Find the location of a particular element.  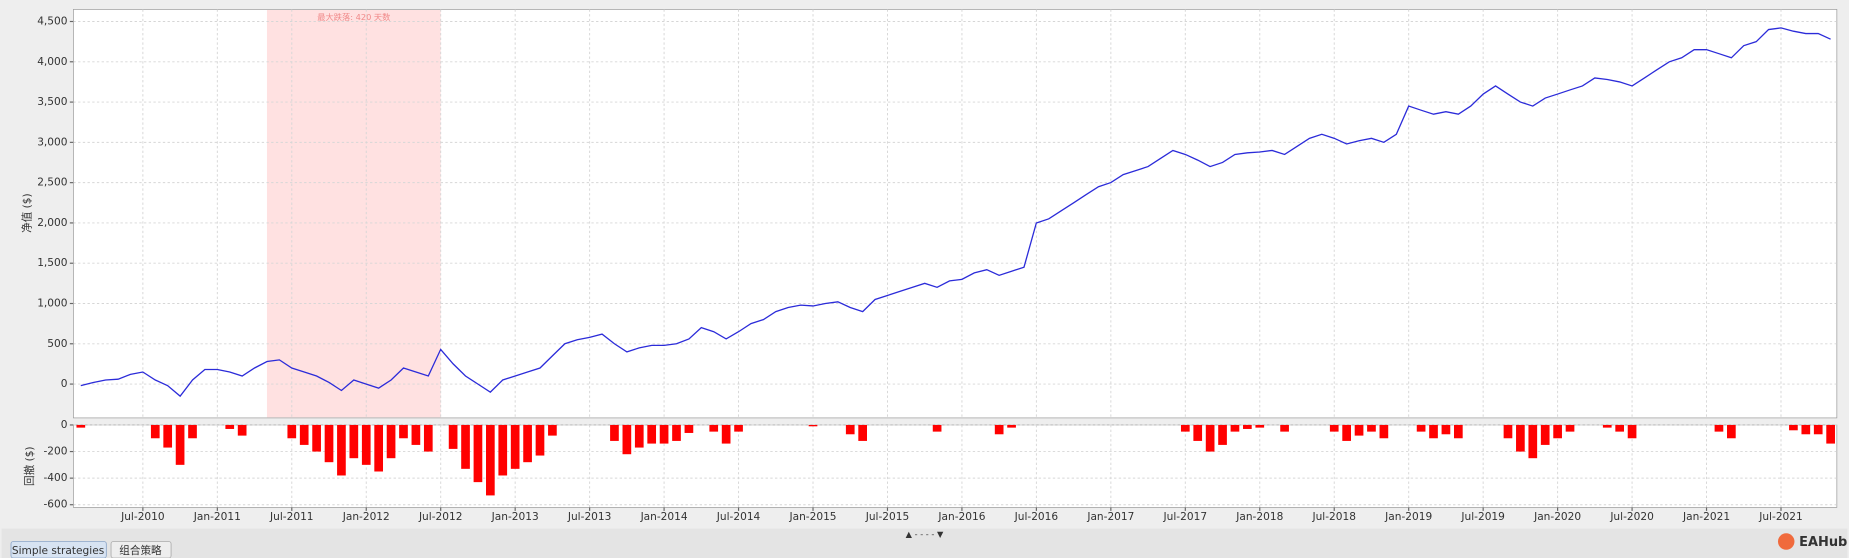

x-tick-label: Jan-2014 is located at coordinates (664, 517).